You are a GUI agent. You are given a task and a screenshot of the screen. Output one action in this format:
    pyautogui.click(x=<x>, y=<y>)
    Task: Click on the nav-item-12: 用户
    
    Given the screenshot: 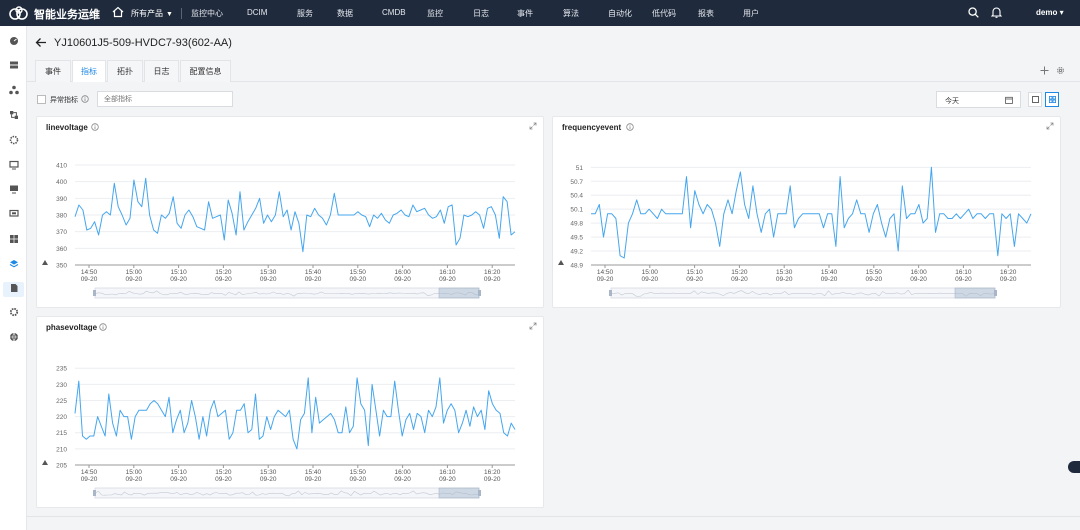 What is the action you would take?
    pyautogui.click(x=751, y=13)
    